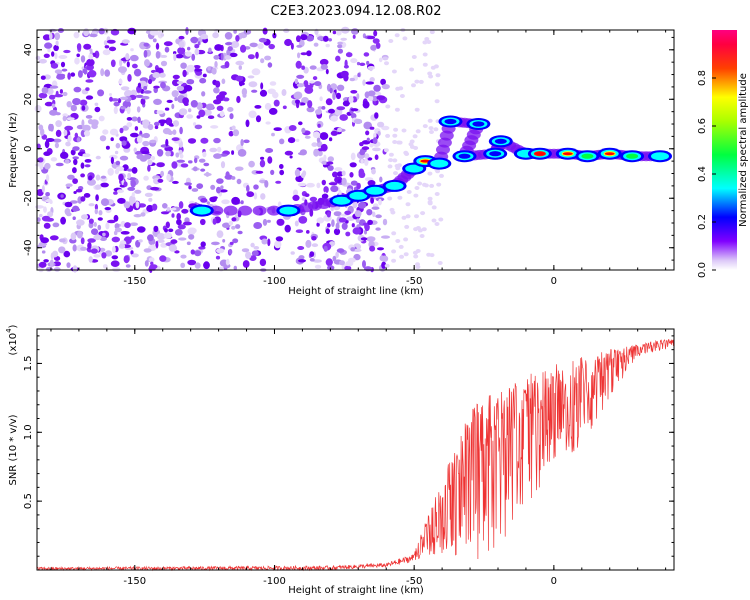 The height and width of the screenshot is (600, 750). I want to click on bottom-x-axis-label: Height of straight line (km), so click(356, 590).